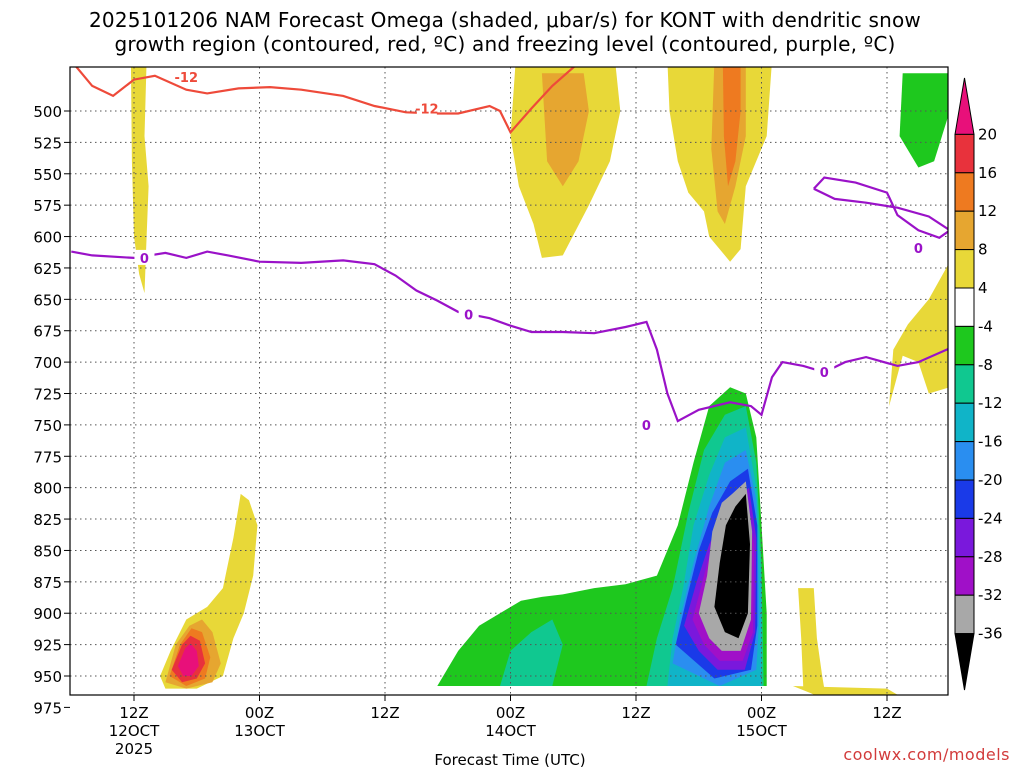 The width and height of the screenshot is (1024, 768). Describe the element at coordinates (990, 557) in the screenshot. I see `colorbar-level--28: -28` at that location.